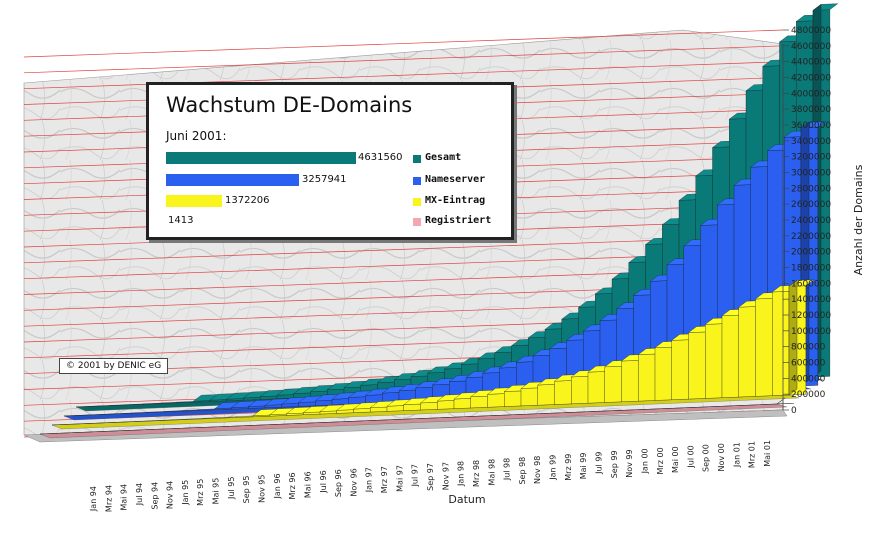 The image size is (887, 542). I want to click on y-tick-label: 3000000, so click(811, 174).